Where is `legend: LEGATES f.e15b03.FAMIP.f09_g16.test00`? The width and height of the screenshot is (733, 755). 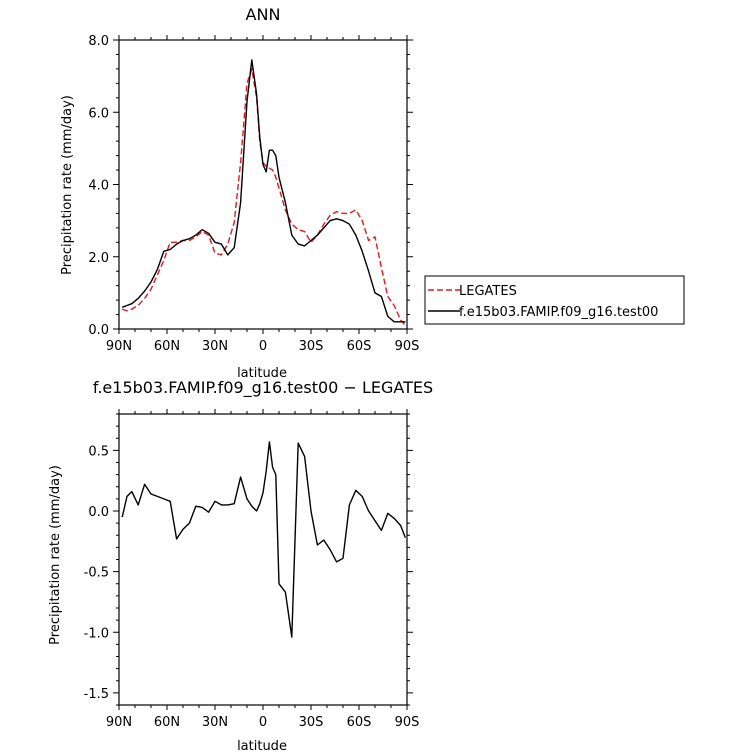
legend: LEGATES f.e15b03.FAMIP.f09_g16.test00 is located at coordinates (554, 300).